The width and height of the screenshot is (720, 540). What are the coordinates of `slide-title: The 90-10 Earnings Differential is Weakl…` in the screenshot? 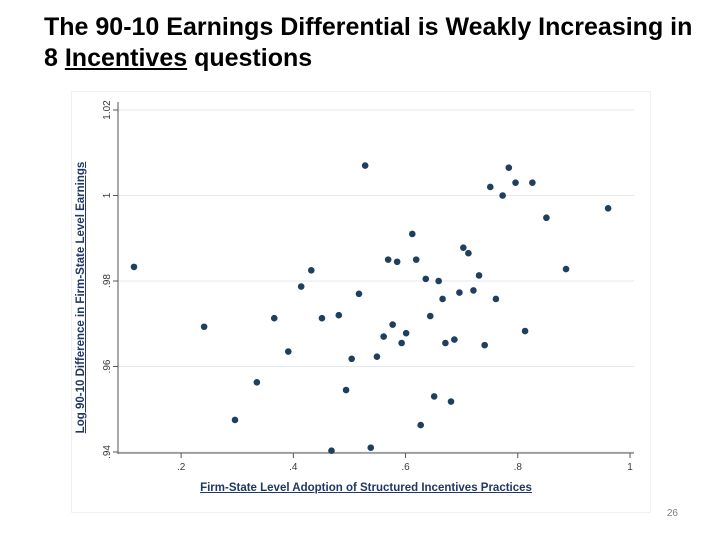 It's located at (374, 43).